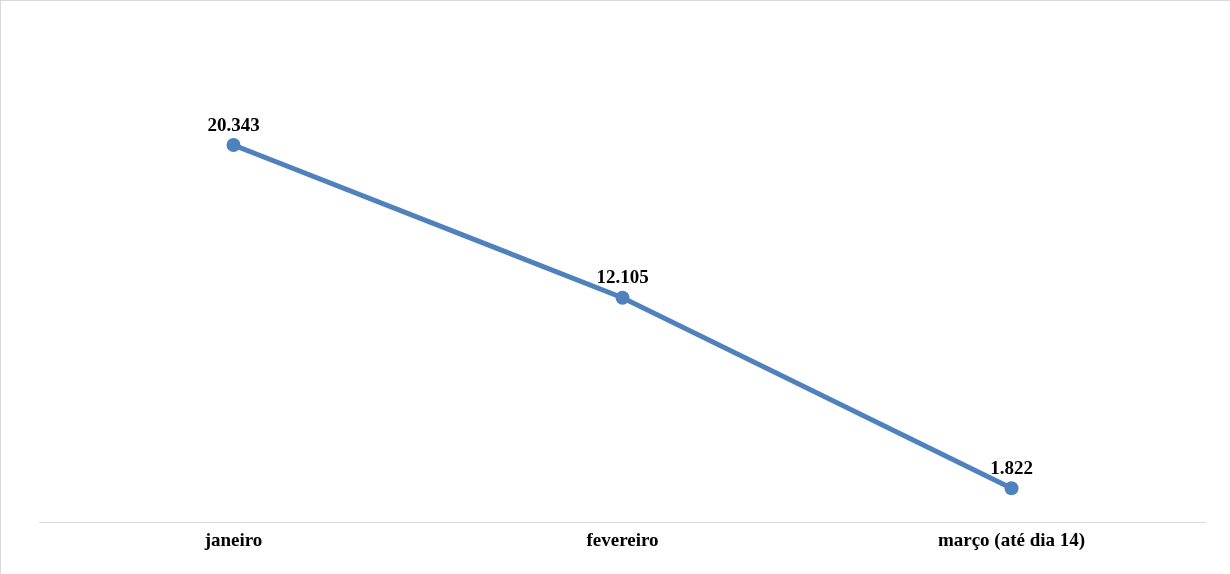 This screenshot has height=574, width=1230. I want to click on data-label: 20.343, so click(233, 124).